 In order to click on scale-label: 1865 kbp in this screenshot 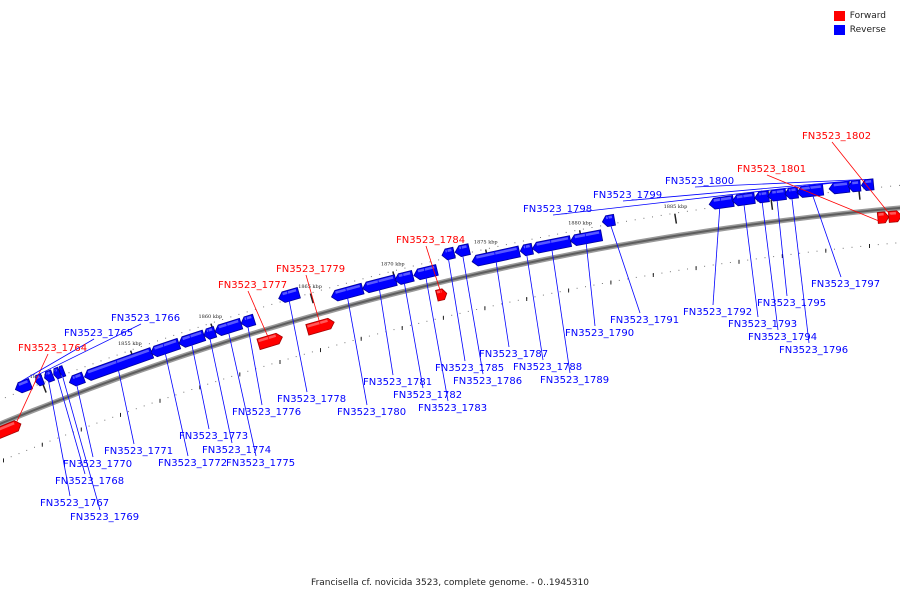, I will do `click(310, 287)`.